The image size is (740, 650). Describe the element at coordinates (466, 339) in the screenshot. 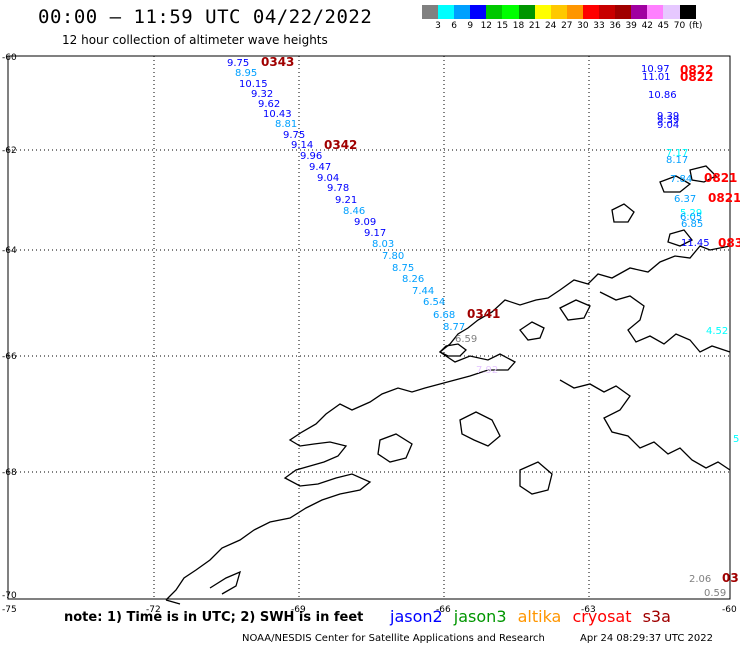

I see `swh-label: 6.59` at that location.